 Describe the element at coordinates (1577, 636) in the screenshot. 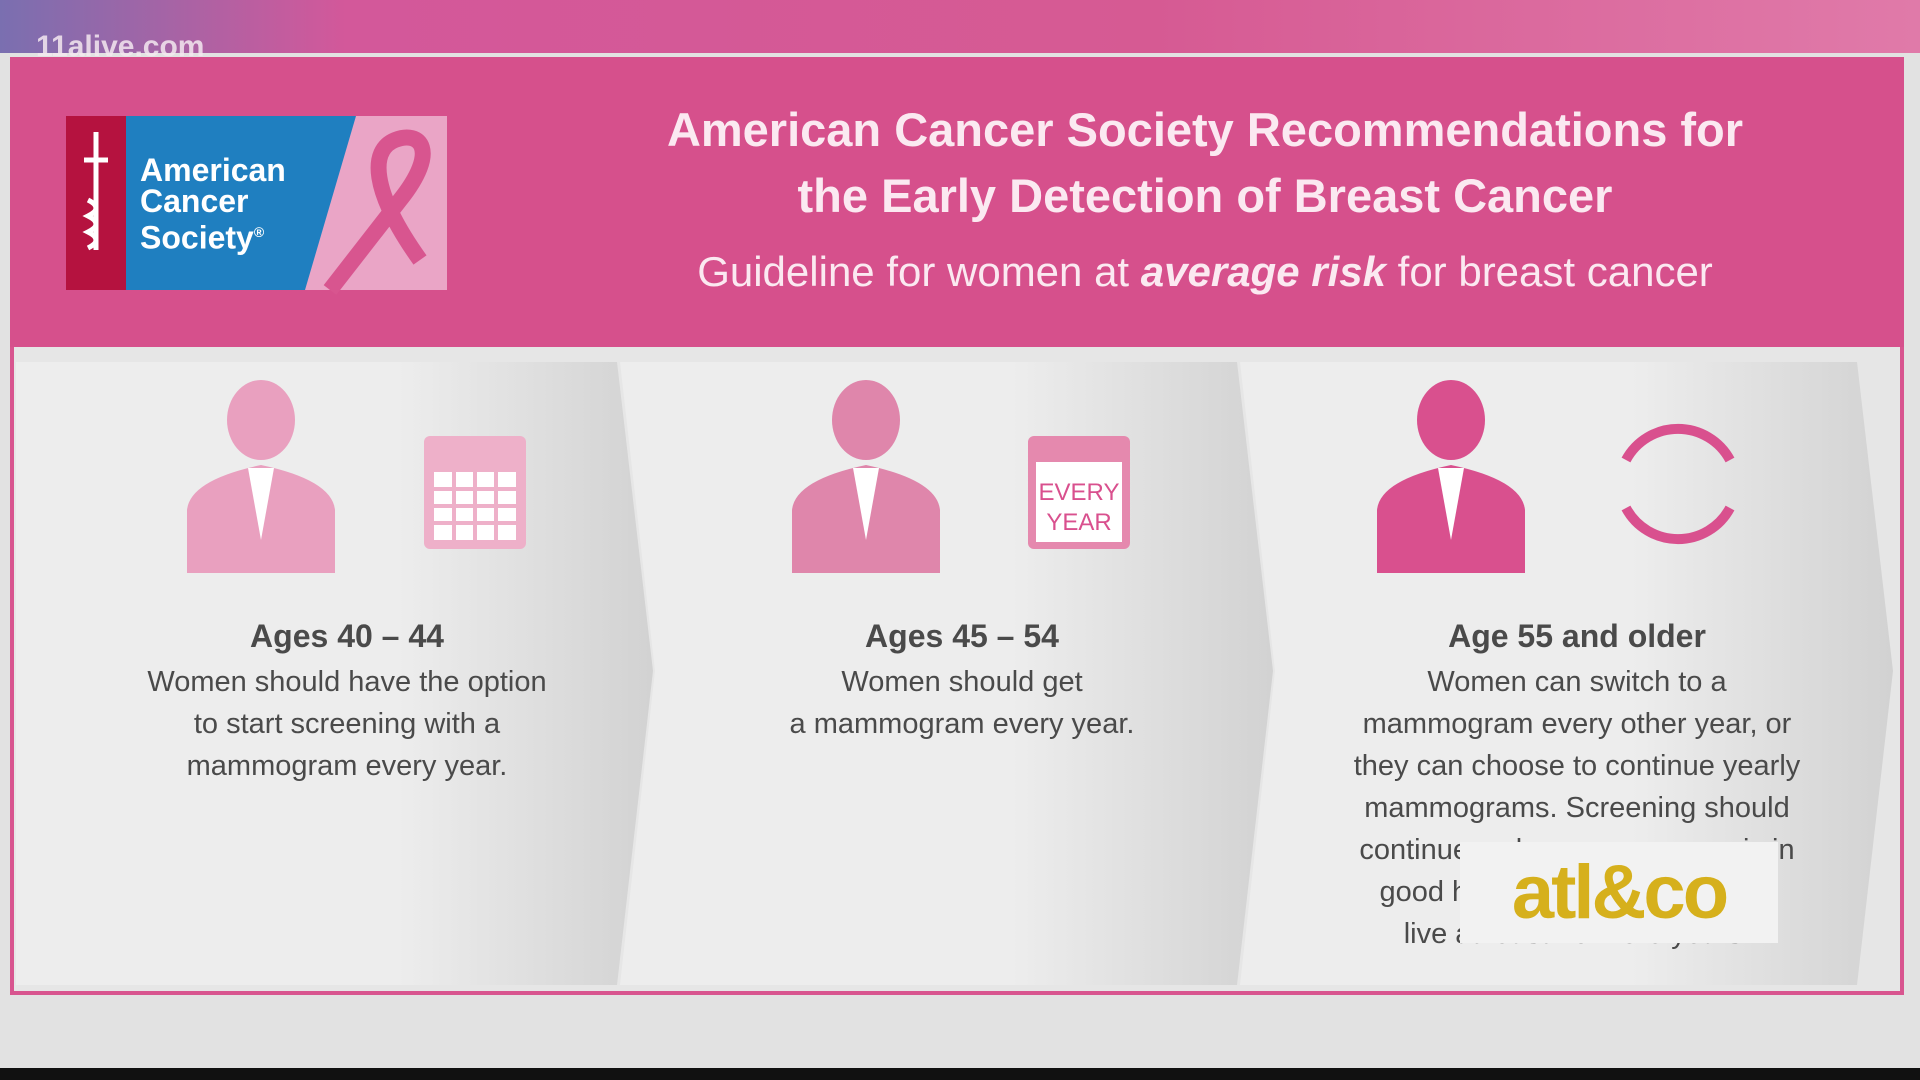

I see `column-heading: Age 55 and older` at that location.